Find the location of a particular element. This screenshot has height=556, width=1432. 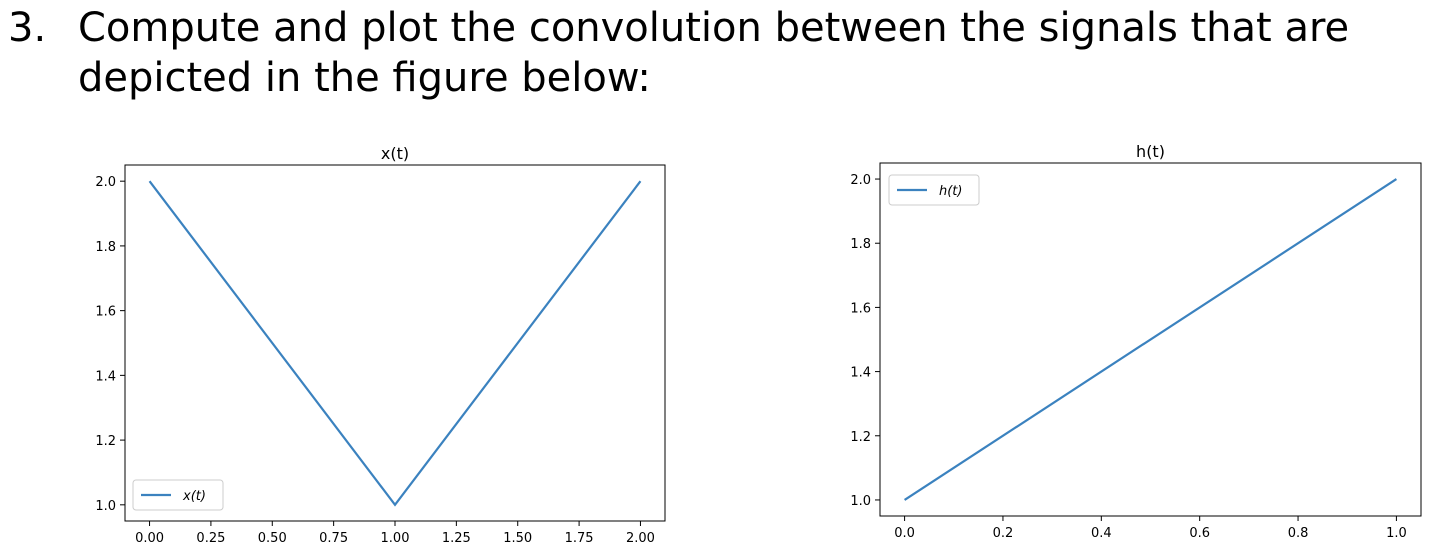

chart-title: h(t) is located at coordinates (1150, 151).